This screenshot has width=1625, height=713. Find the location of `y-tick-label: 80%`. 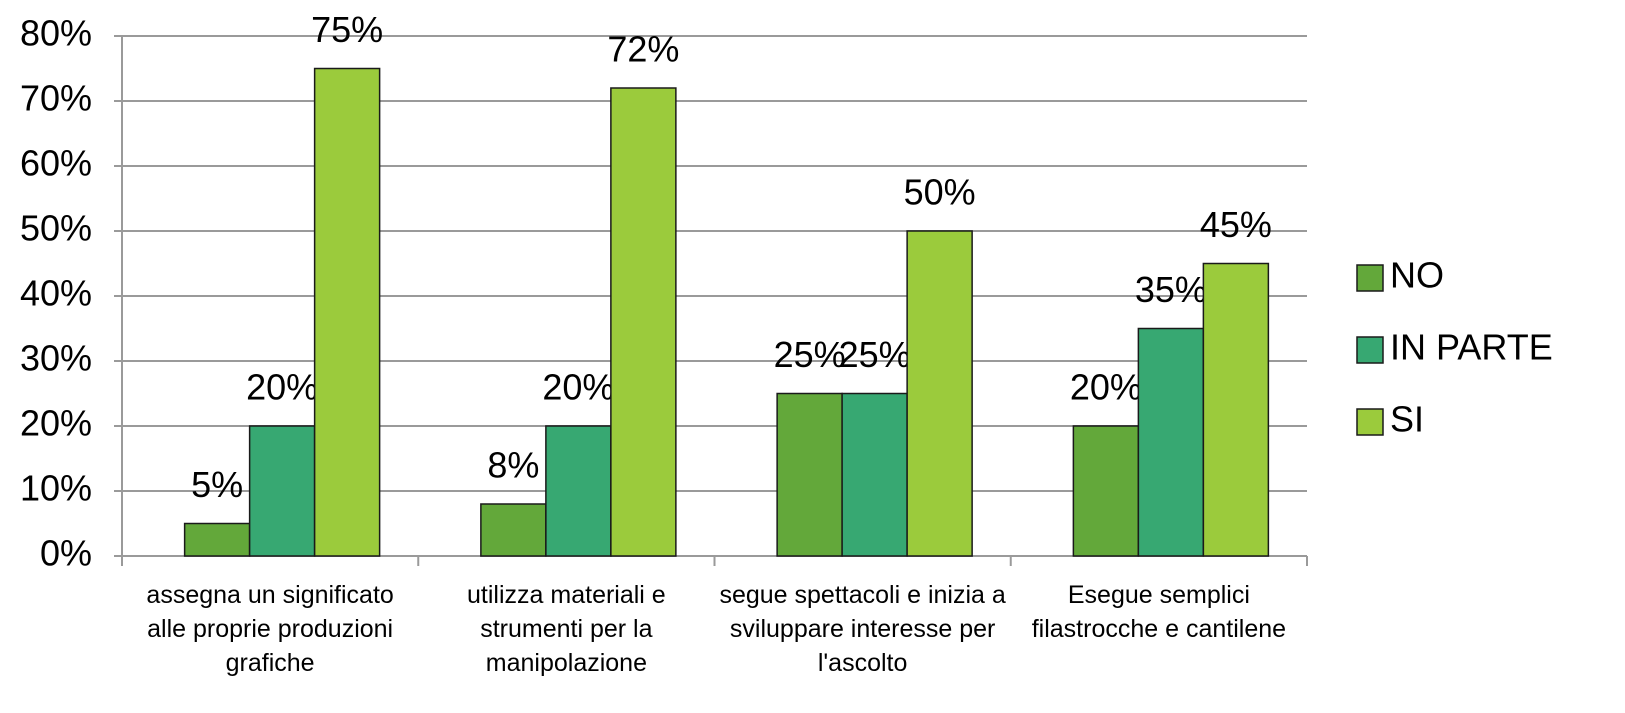

y-tick-label: 80% is located at coordinates (56, 33).